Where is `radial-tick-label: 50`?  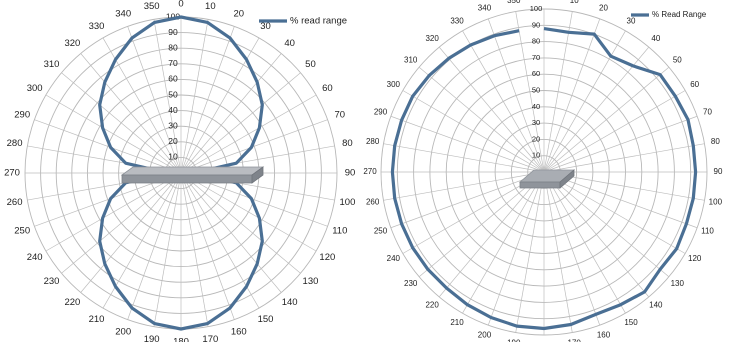 radial-tick-label: 50 is located at coordinates (536, 89).